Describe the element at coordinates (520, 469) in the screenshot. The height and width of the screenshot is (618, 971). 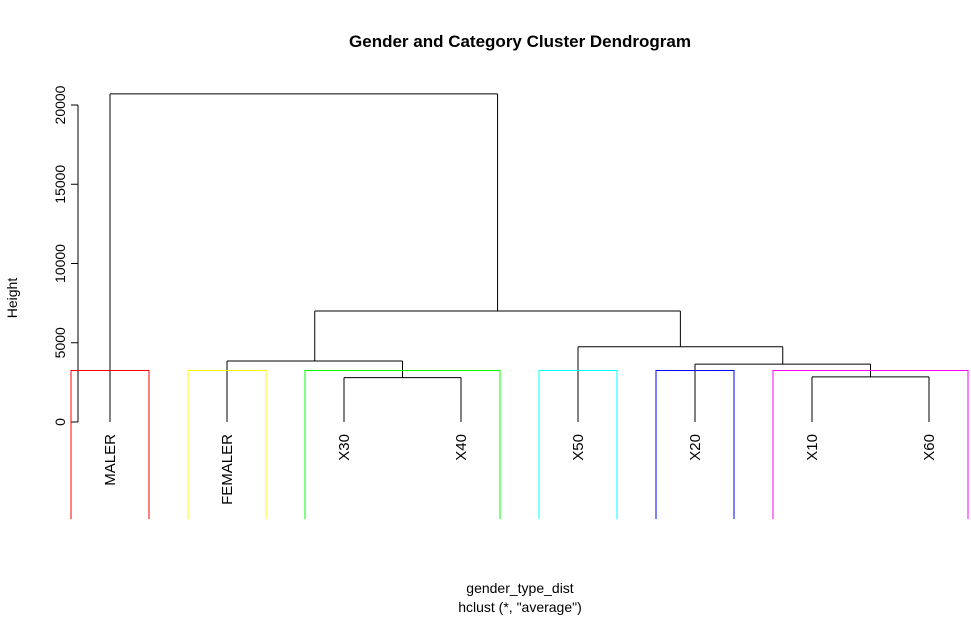
I see `leaf-labels: MALER FEMALER X30 X40 X50 X20 X10 X60` at that location.